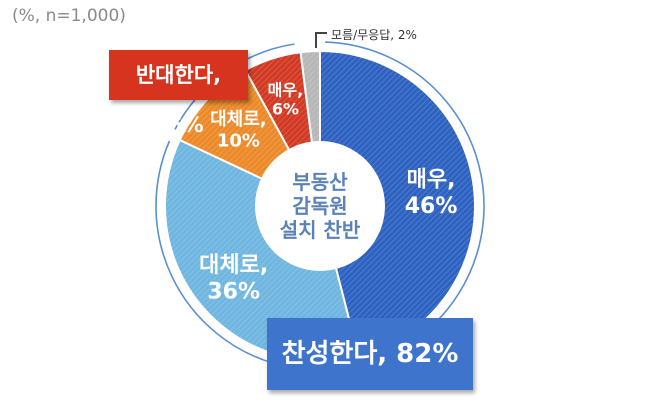 The image size is (650, 404). I want to click on slice-label-4: 매우, 6%, so click(286, 100).